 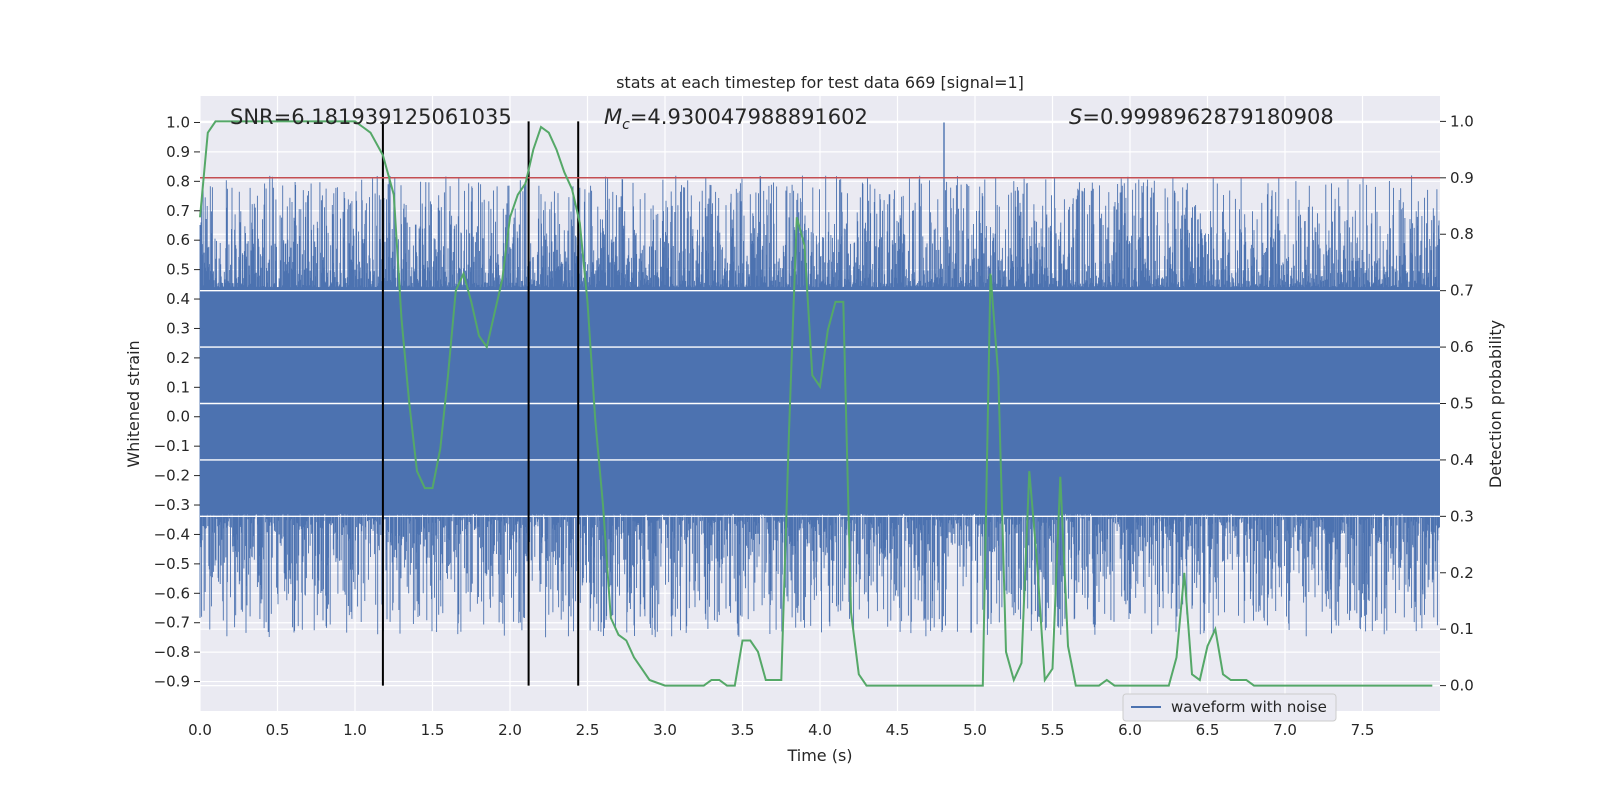 What do you see at coordinates (178, 181) in the screenshot?
I see `y-left-tick-label: 0.8` at bounding box center [178, 181].